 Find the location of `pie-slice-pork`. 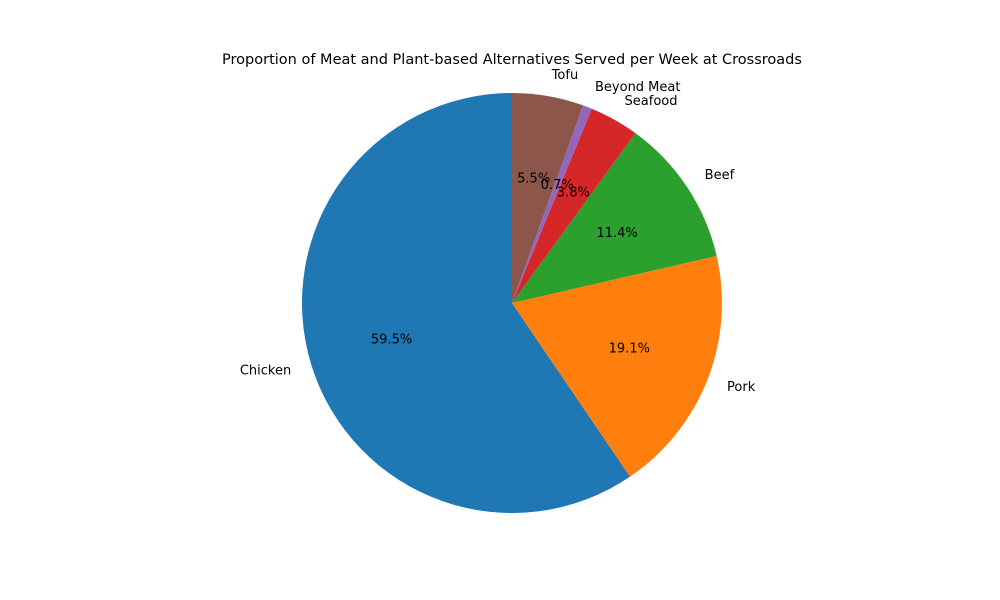

pie-slice-pork is located at coordinates (617, 366).